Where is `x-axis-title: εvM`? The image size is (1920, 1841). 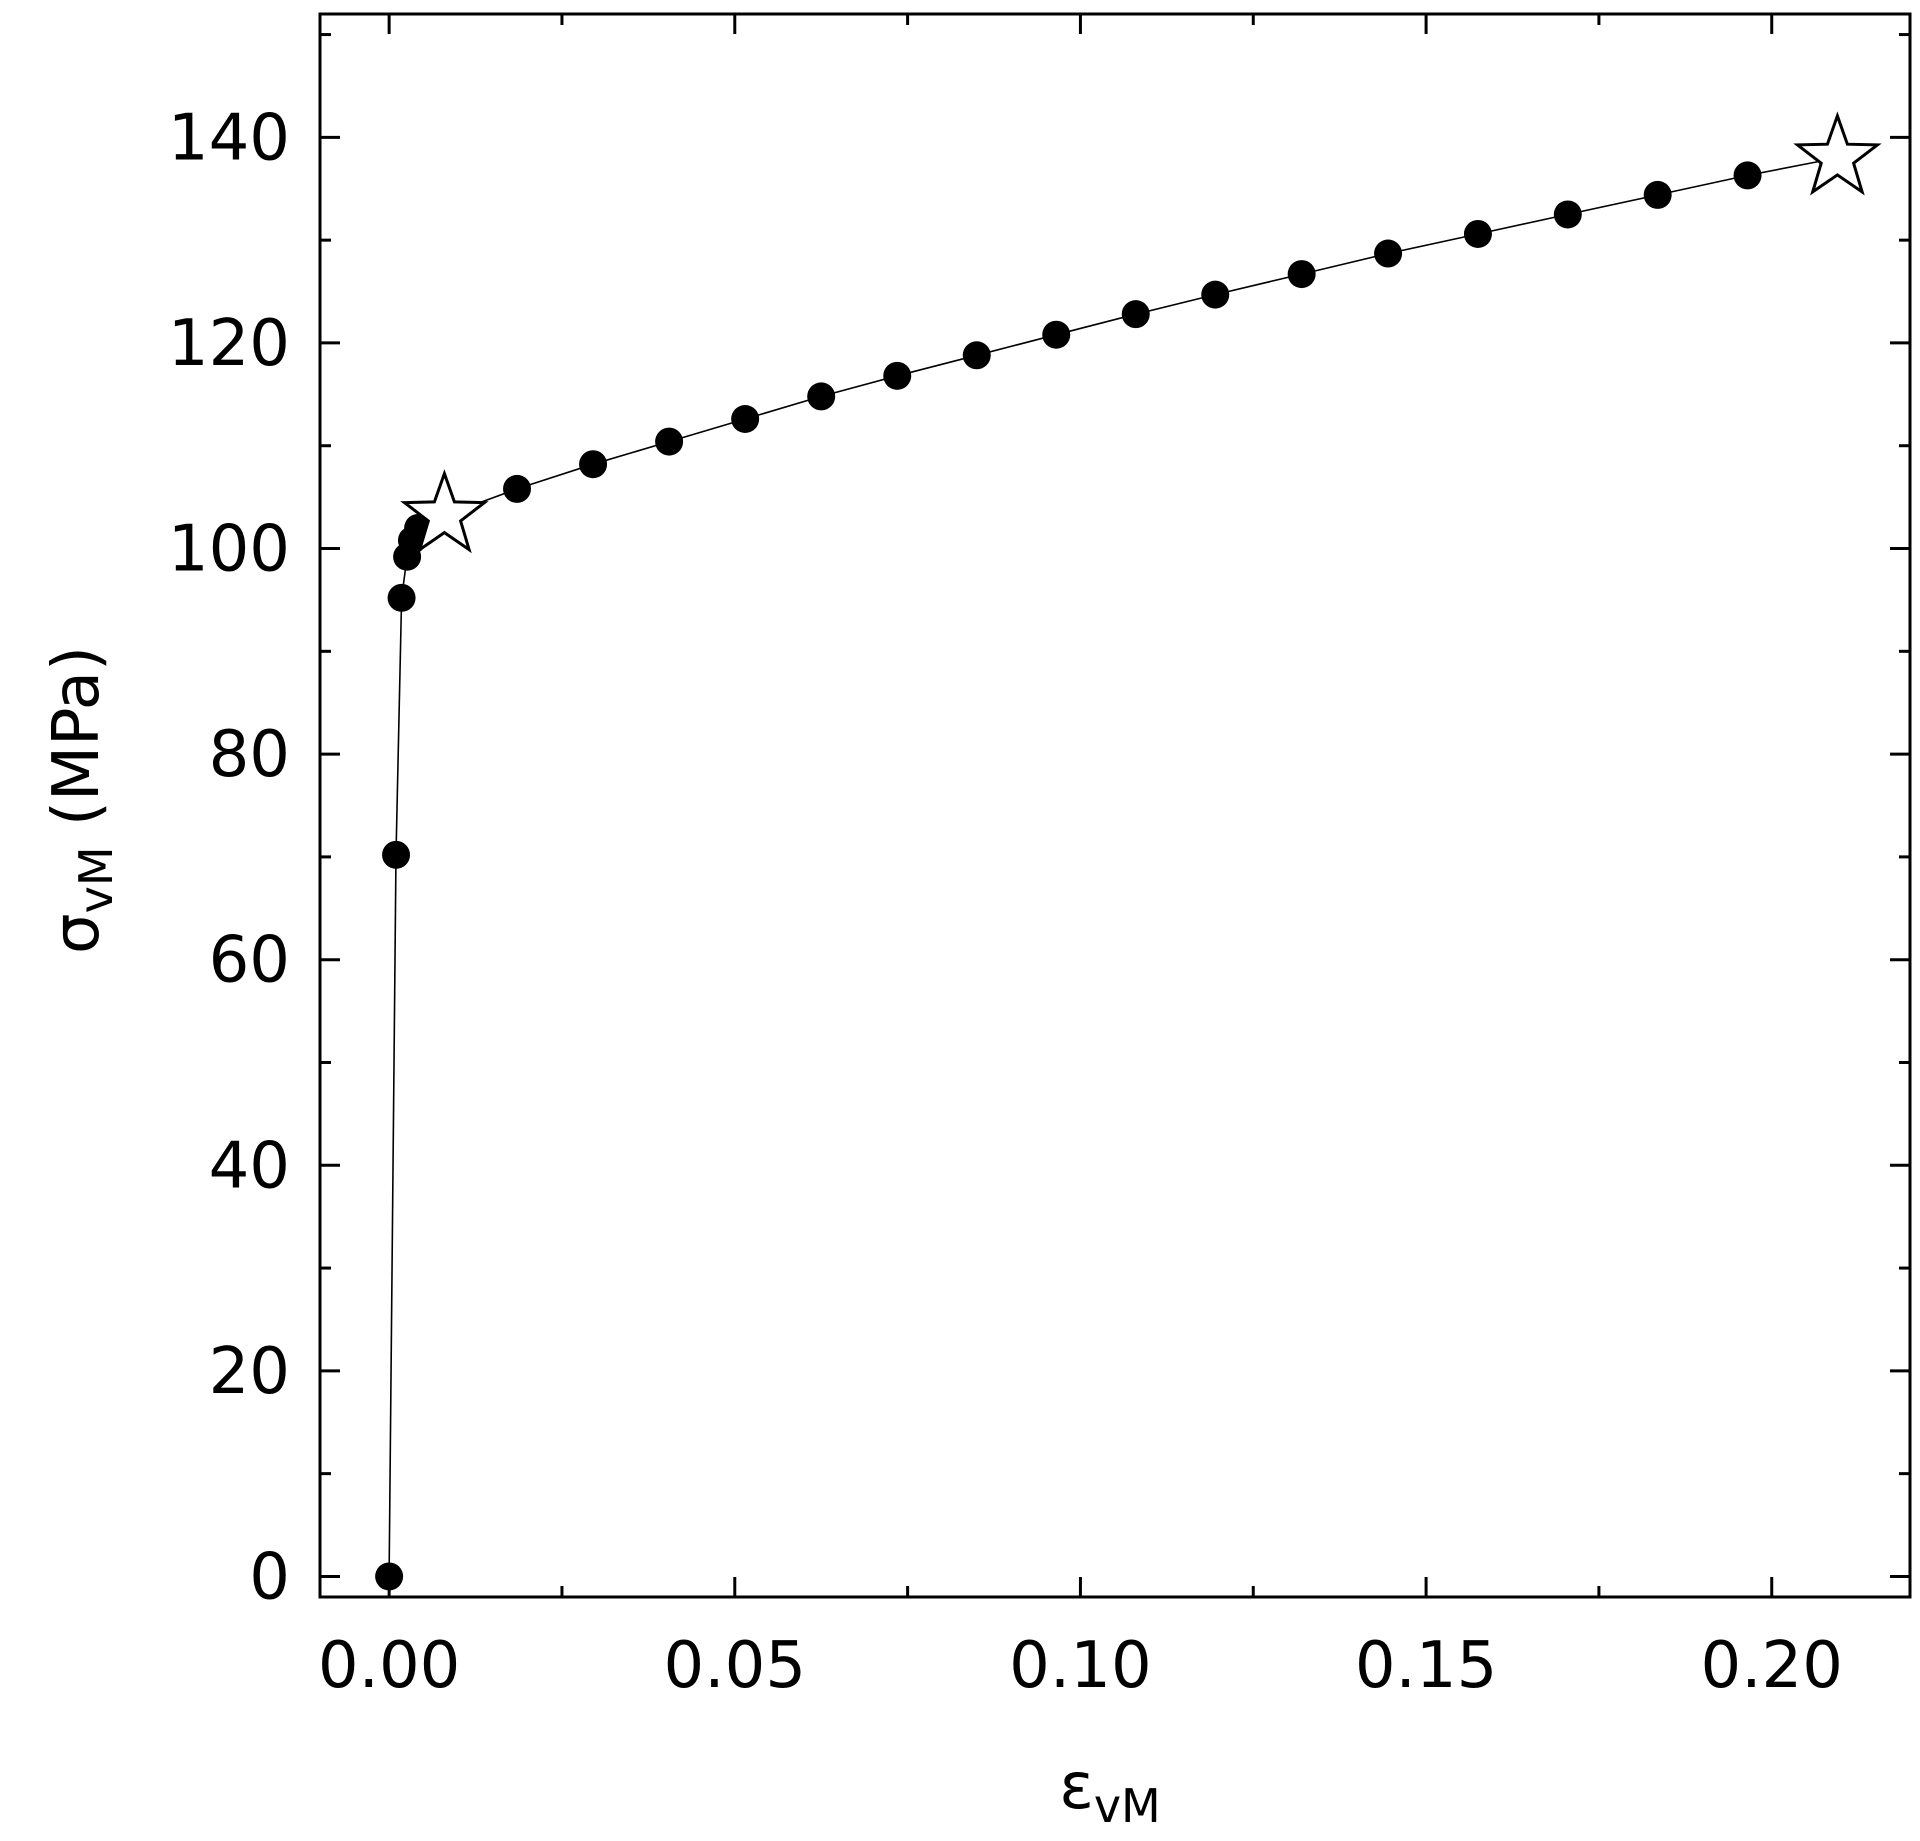 x-axis-title: εvM is located at coordinates (1110, 1791).